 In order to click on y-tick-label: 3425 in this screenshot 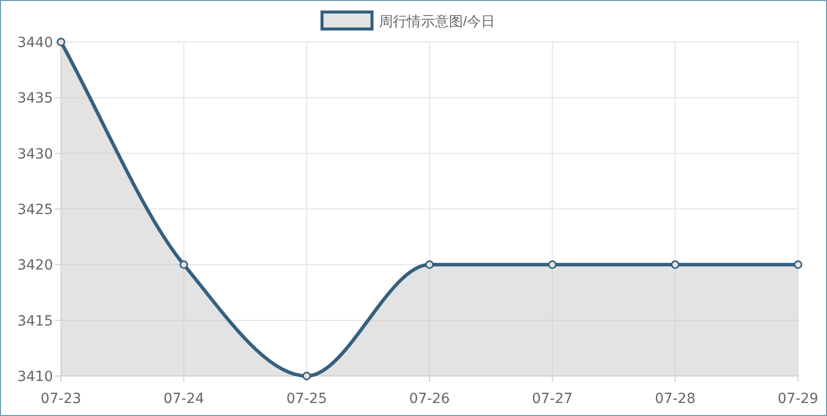, I will do `click(35, 210)`.